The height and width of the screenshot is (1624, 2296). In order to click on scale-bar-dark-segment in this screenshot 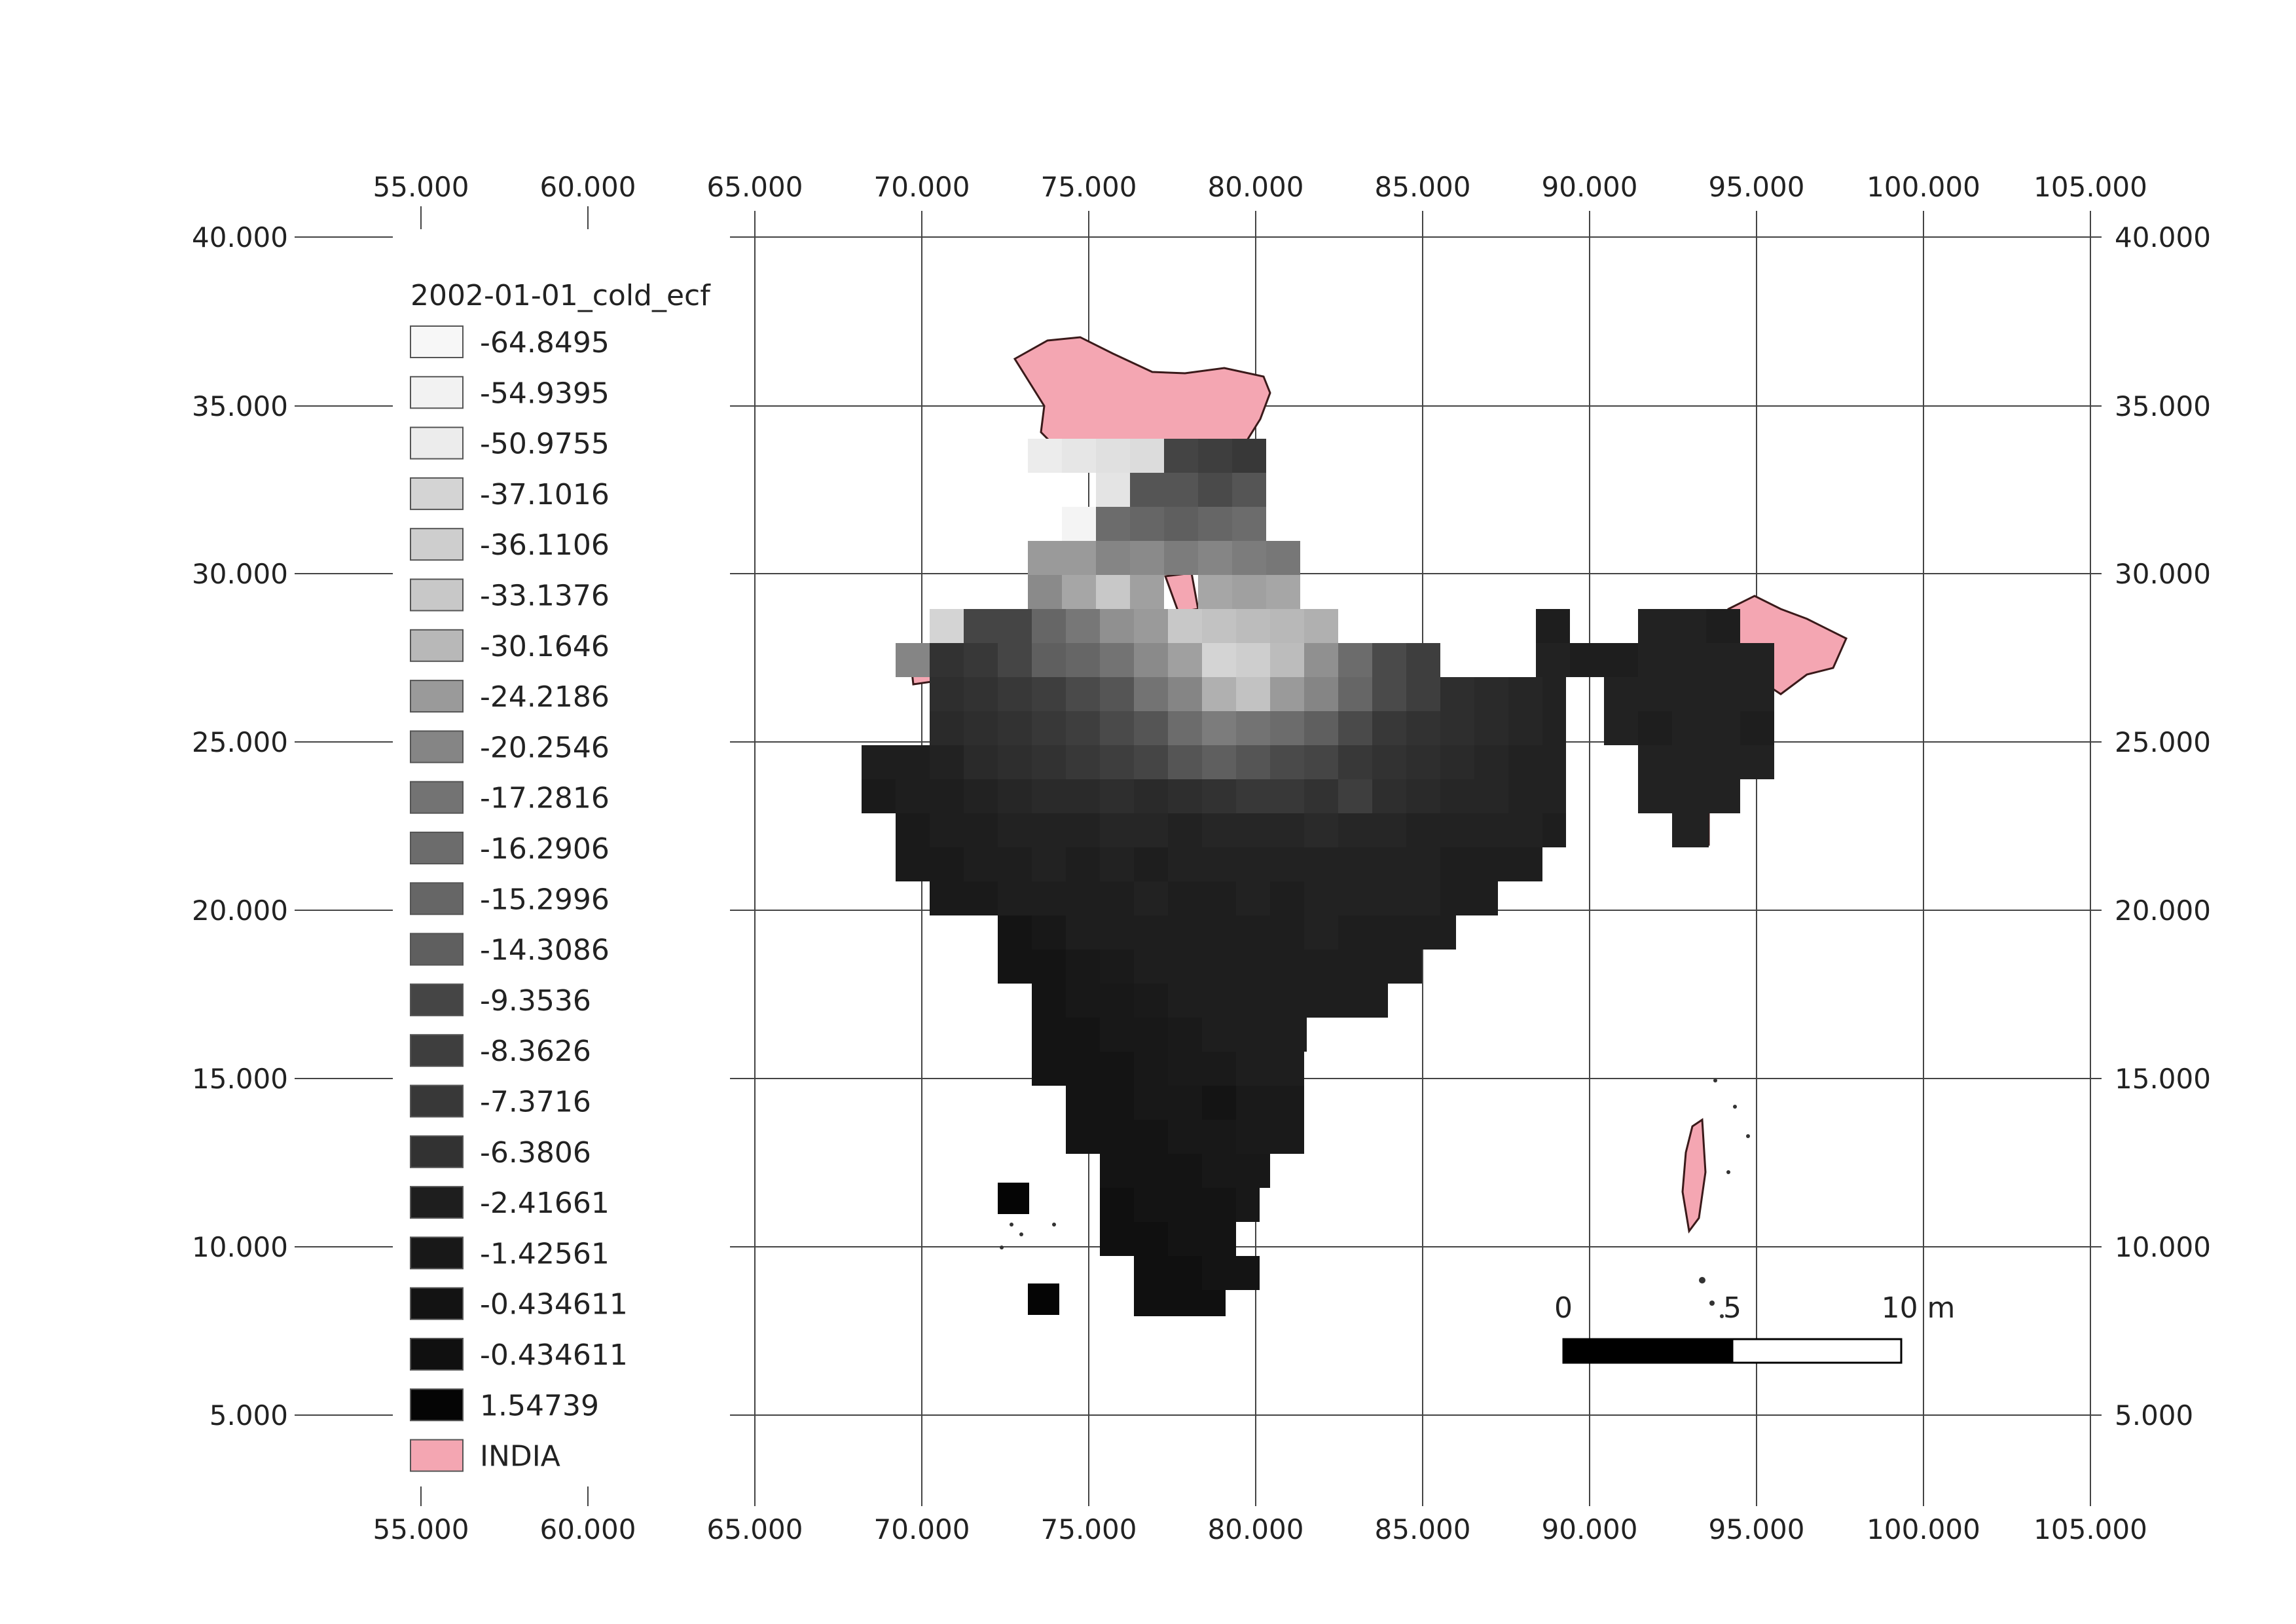, I will do `click(1648, 1351)`.